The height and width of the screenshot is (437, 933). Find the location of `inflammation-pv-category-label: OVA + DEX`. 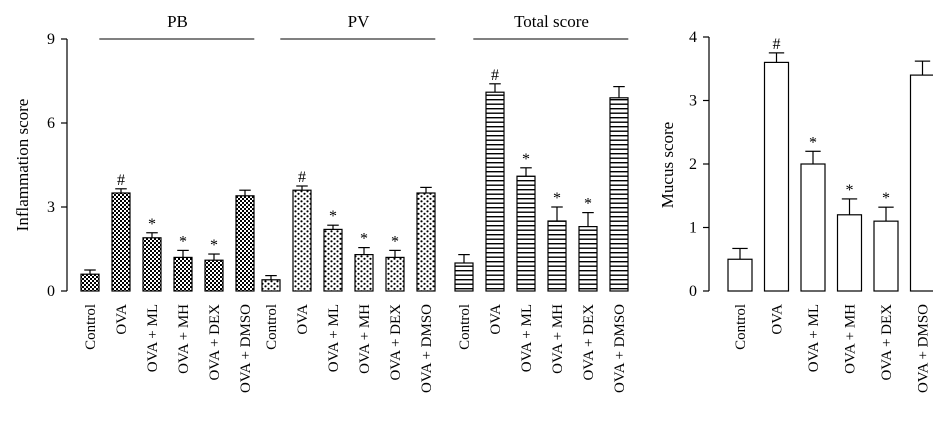

inflammation-pv-category-label: OVA + DEX is located at coordinates (396, 342).